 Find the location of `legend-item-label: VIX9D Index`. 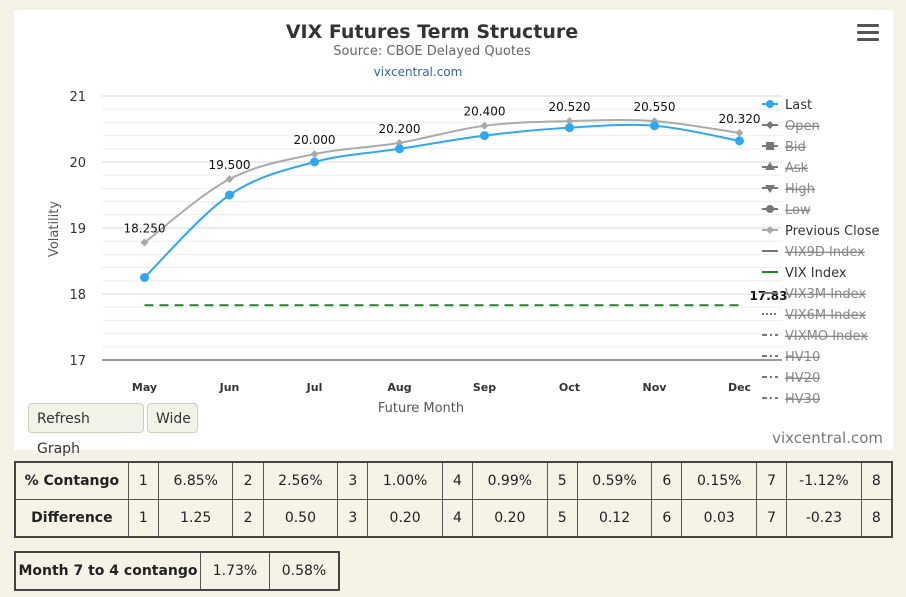

legend-item-label: VIX9D Index is located at coordinates (825, 252).